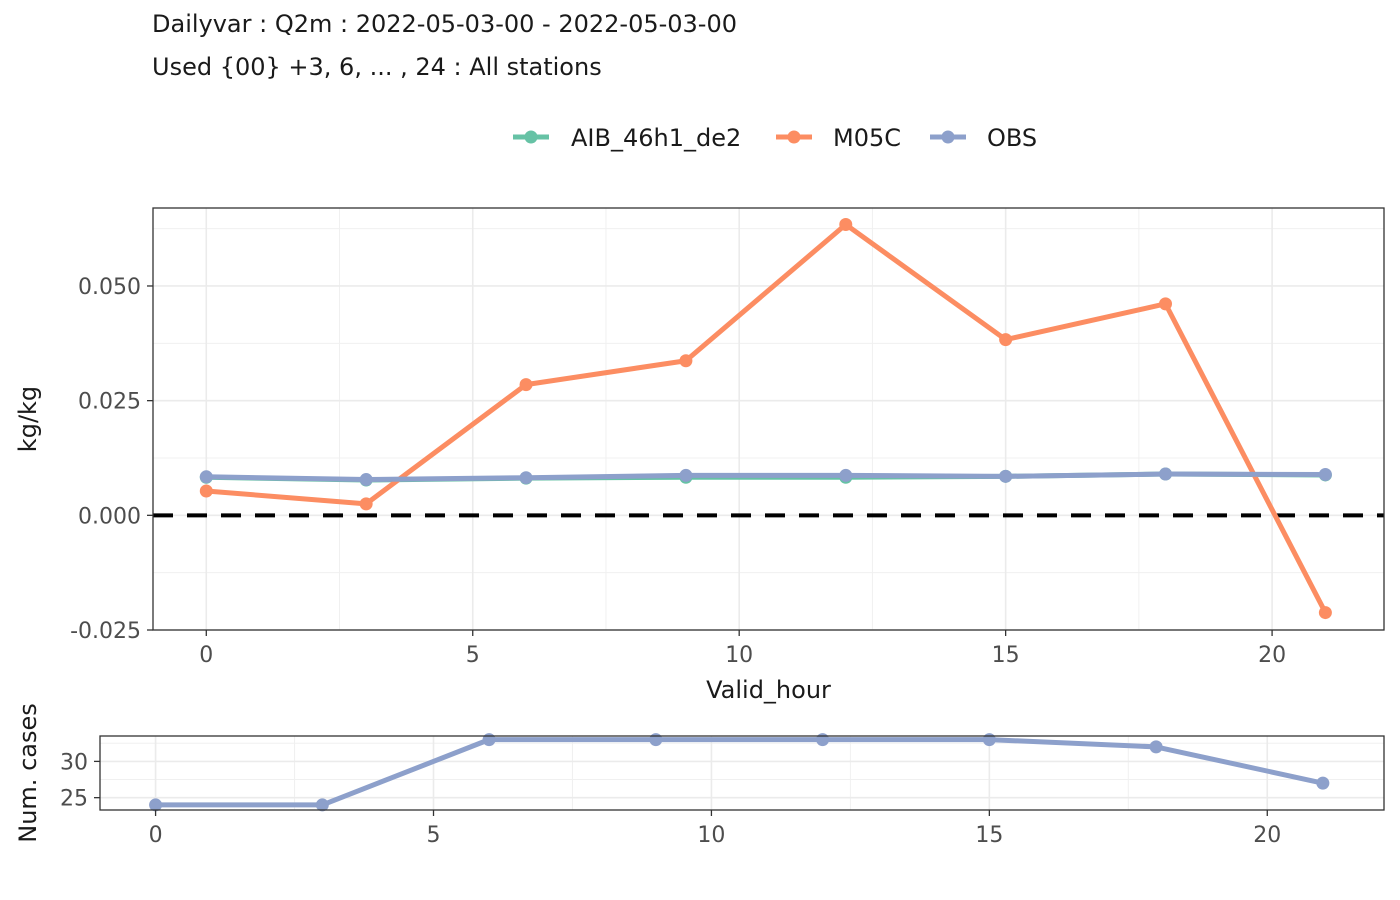 The width and height of the screenshot is (1400, 900). What do you see at coordinates (28, 419) in the screenshot?
I see `y-axis-title: kg/kg` at bounding box center [28, 419].